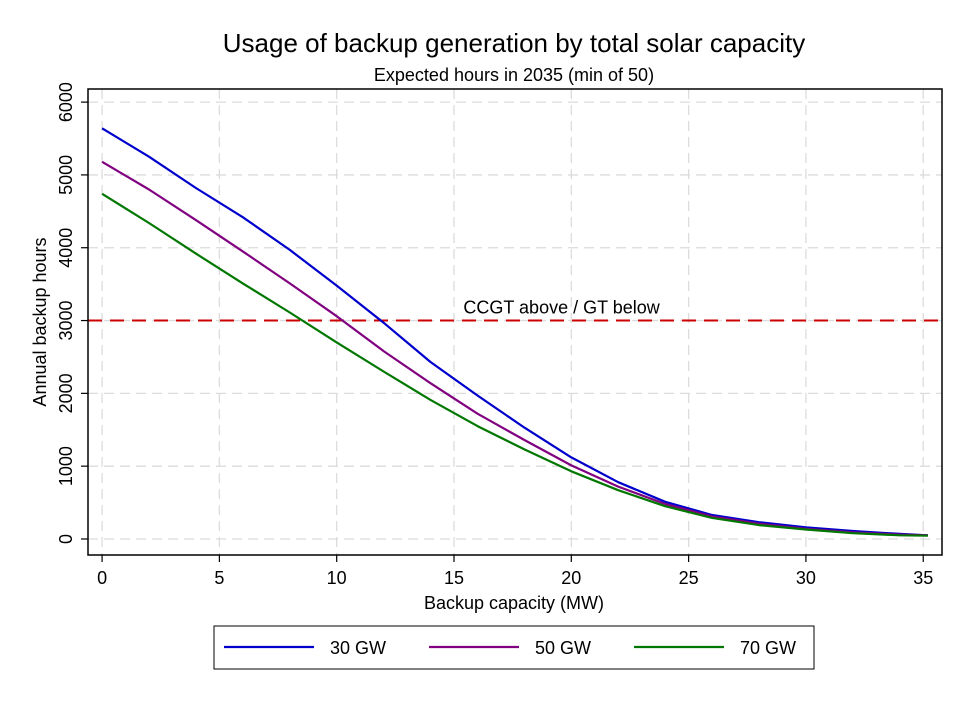 The height and width of the screenshot is (704, 968). I want to click on reference-line-group: CCGT above / GT below, so click(515, 310).